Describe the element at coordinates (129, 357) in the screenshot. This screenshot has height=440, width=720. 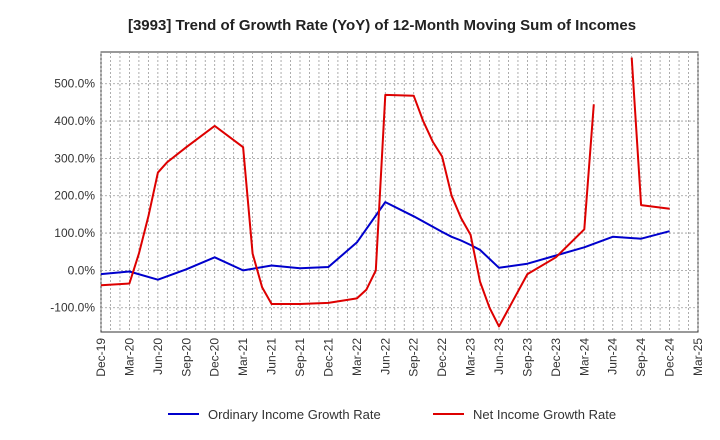
I see `x-tick-label: Mar-20` at that location.